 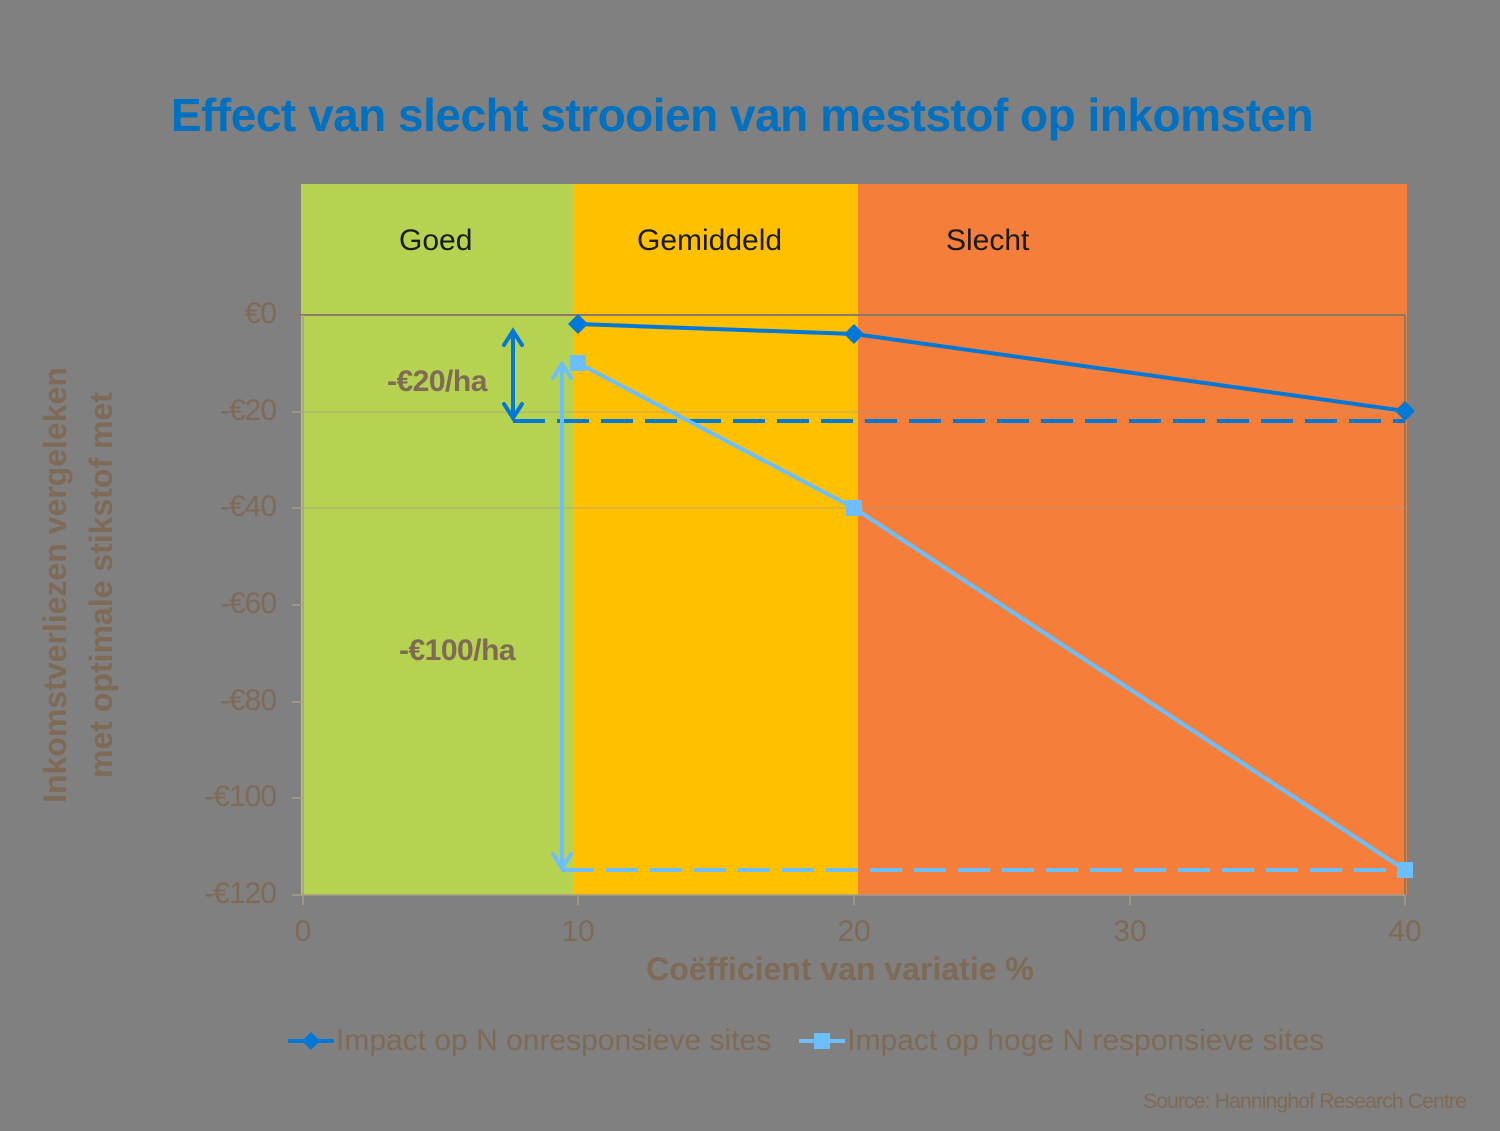 I want to click on x-tick-label: 30, so click(x=1130, y=931).